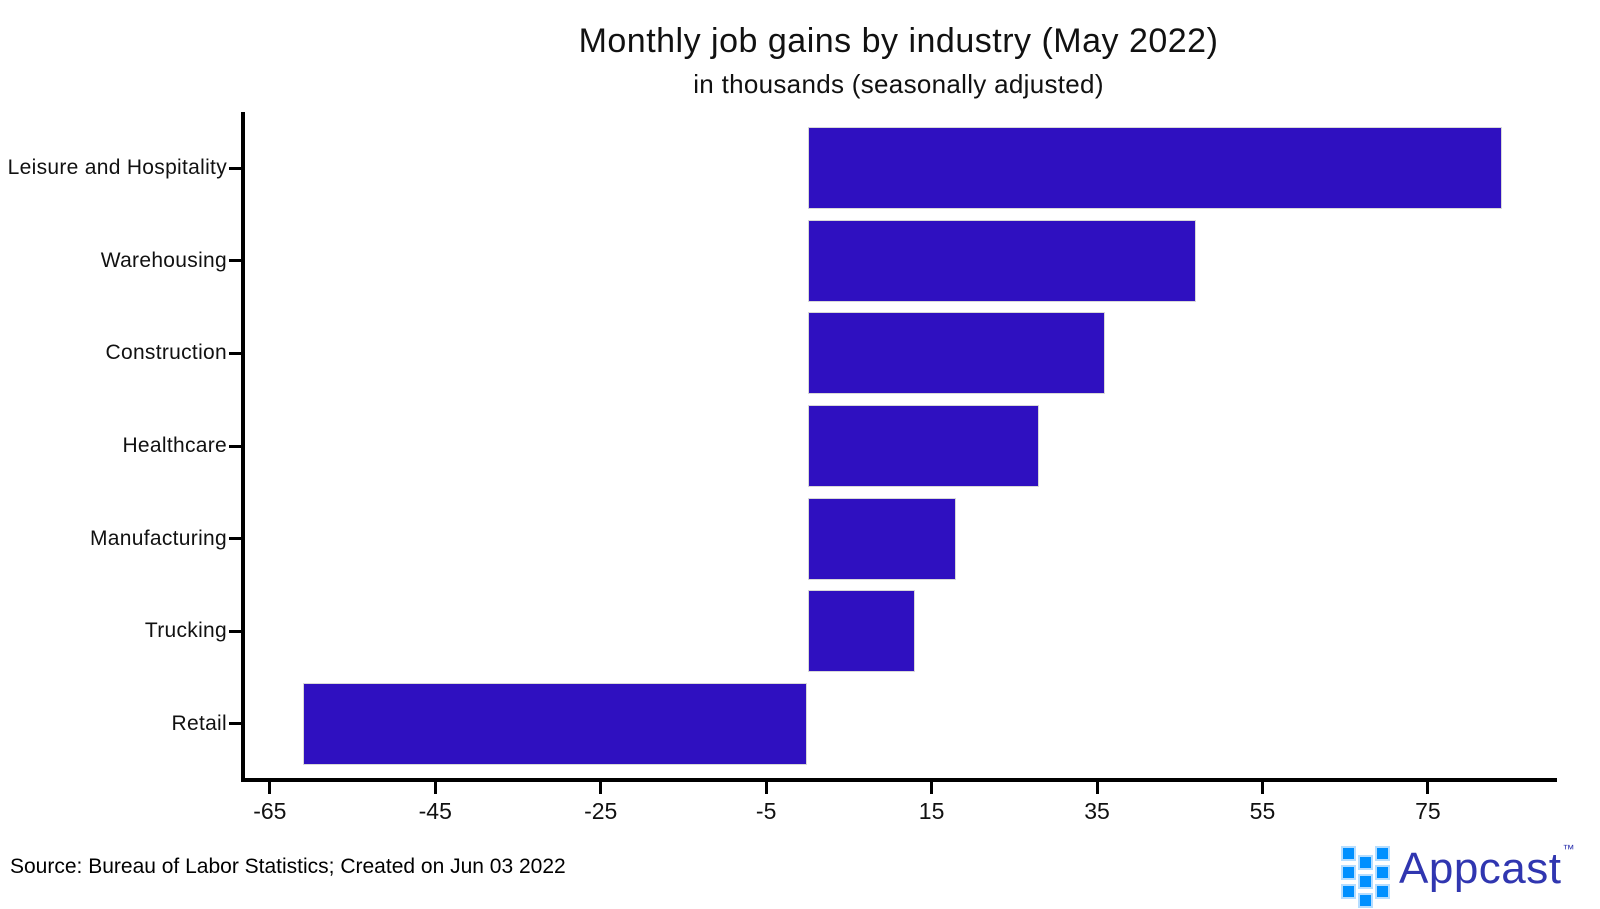 This screenshot has width=1600, height=909. Describe the element at coordinates (199, 723) in the screenshot. I see `y-axis-label: Retail` at that location.